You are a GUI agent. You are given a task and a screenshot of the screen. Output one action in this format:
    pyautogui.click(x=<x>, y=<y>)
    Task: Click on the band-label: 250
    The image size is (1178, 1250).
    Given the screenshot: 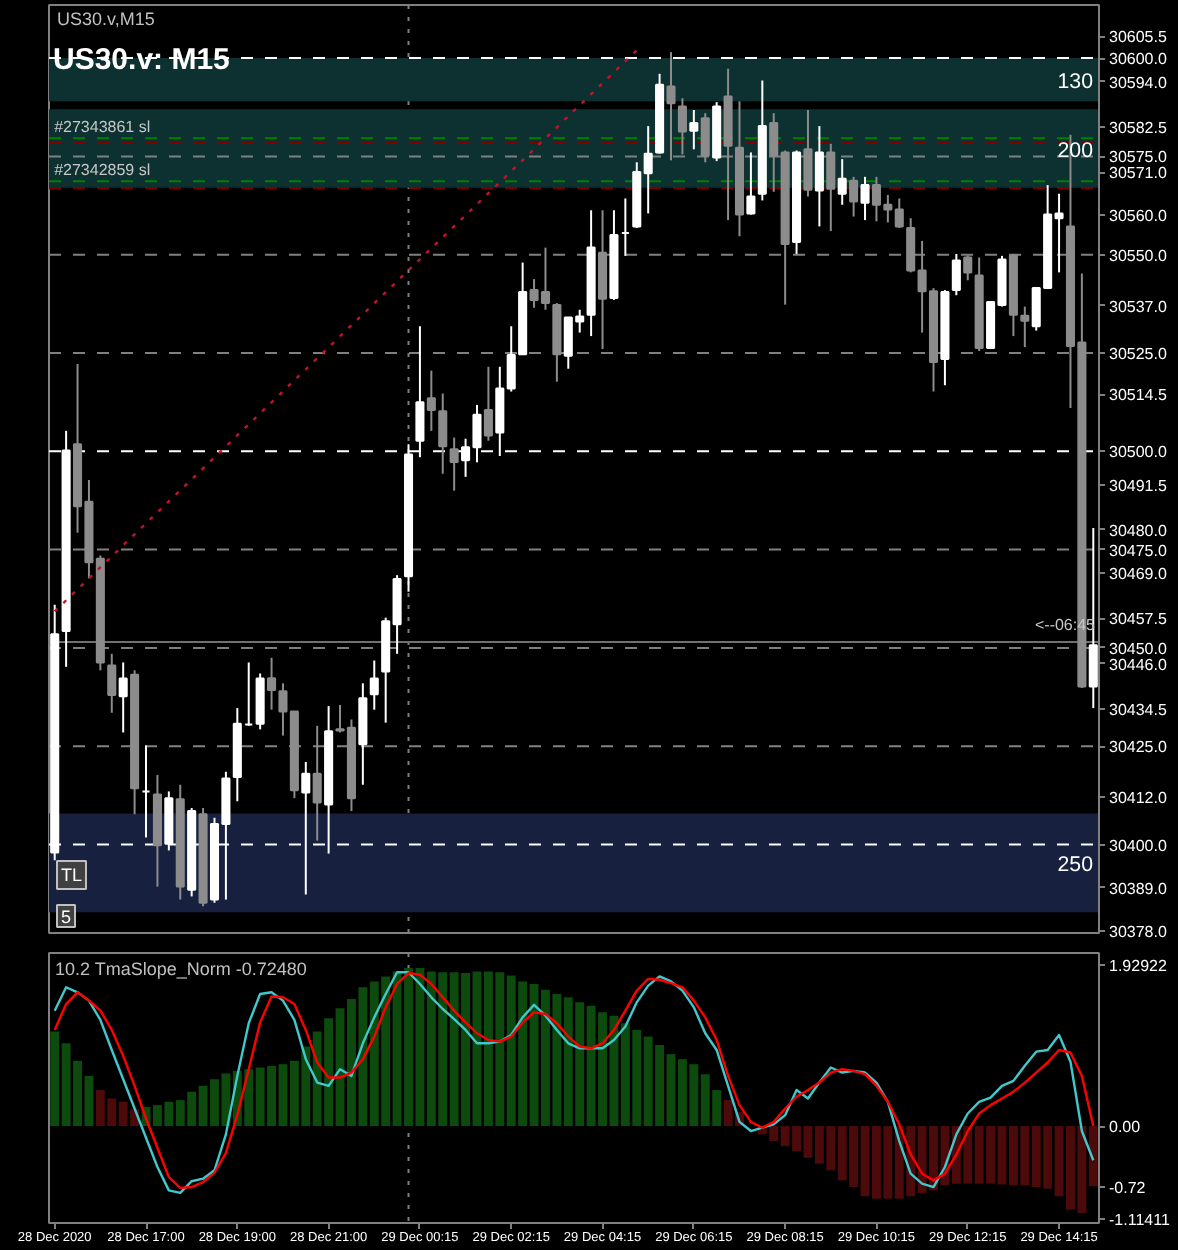 What is the action you would take?
    pyautogui.click(x=1075, y=864)
    